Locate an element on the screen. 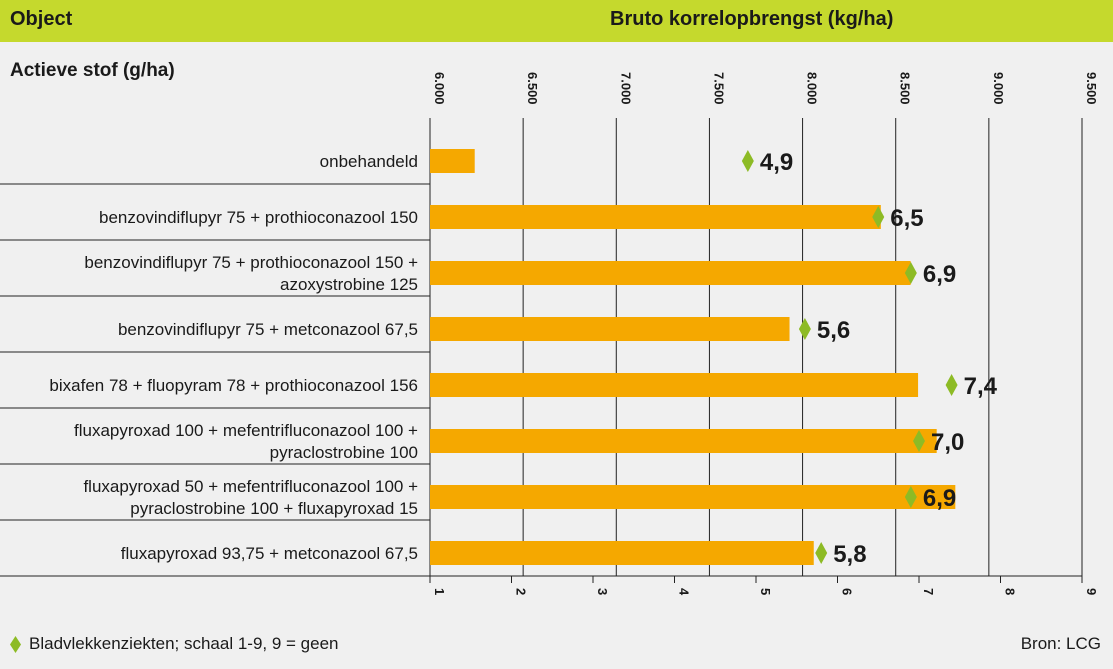 The image size is (1113, 669). top-tick-label: 7.000 is located at coordinates (625, 88).